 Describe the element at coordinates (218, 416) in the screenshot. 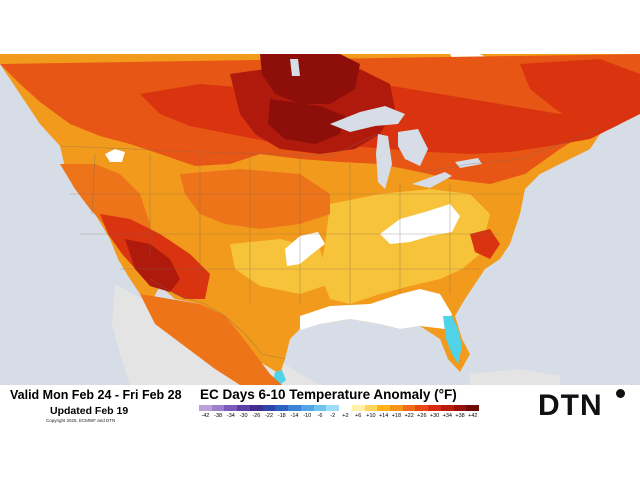

I see `legend-tick-label: -38` at that location.